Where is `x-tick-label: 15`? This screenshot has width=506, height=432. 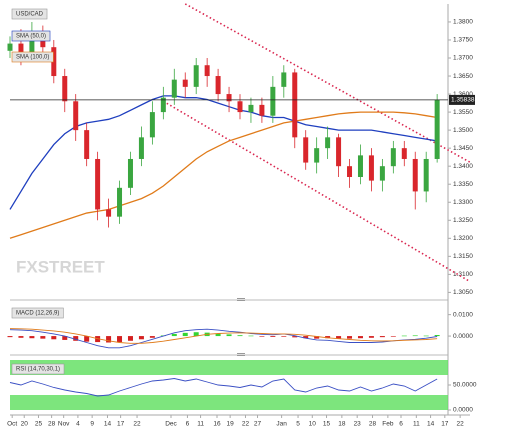
x-tick-label: 15 is located at coordinates (327, 424).